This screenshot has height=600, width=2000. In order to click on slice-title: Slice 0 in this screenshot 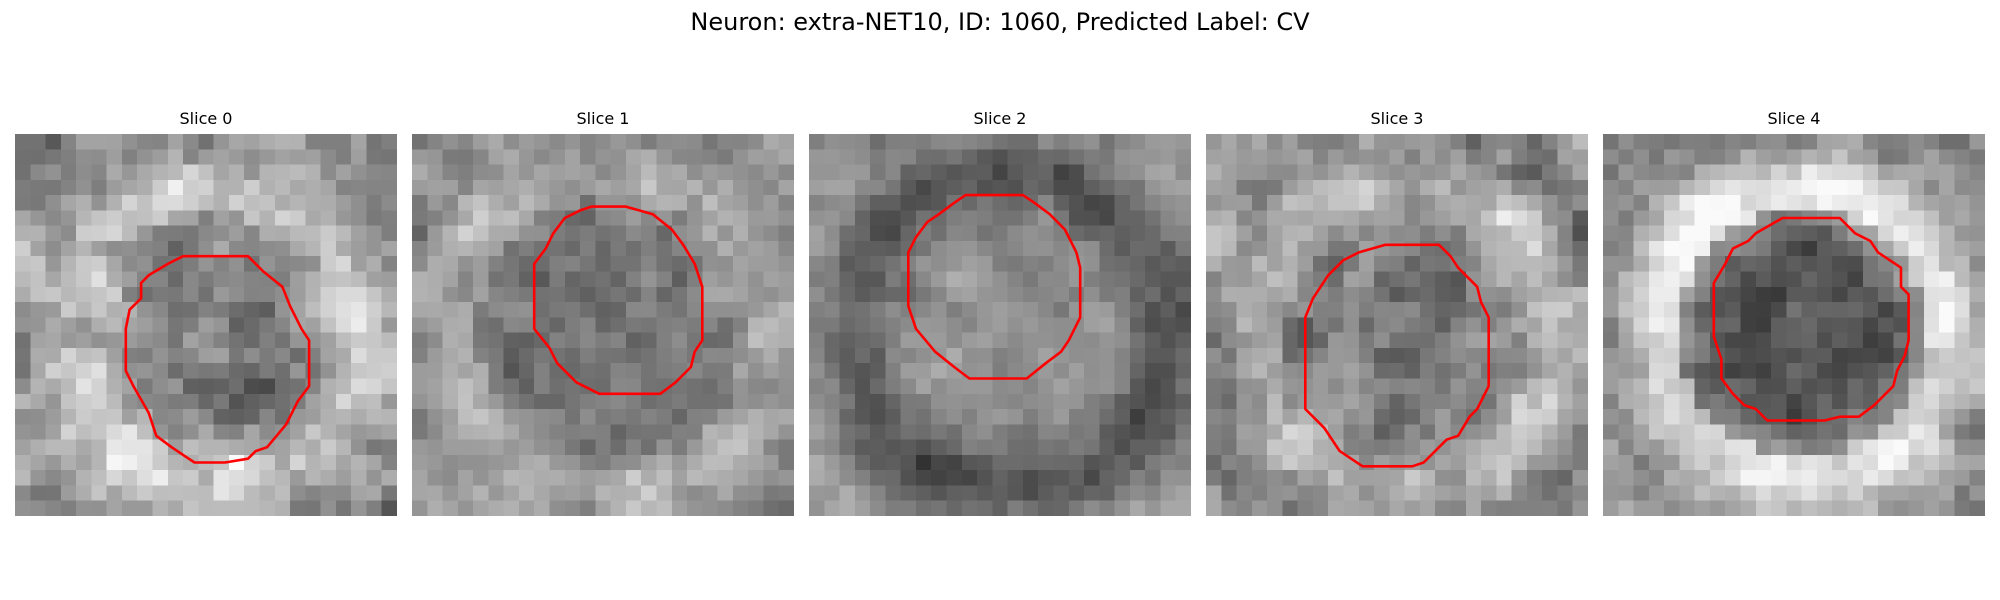, I will do `click(206, 118)`.